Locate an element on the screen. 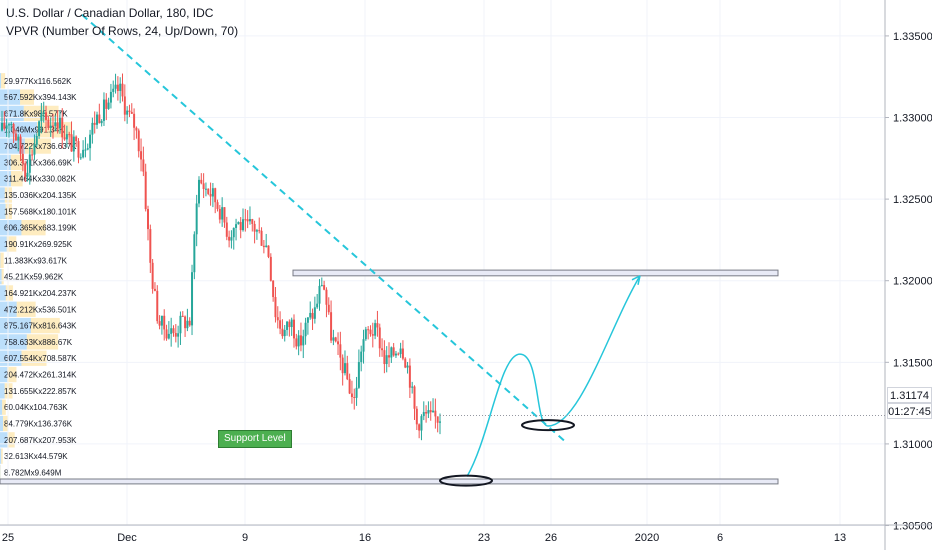 The height and width of the screenshot is (550, 932). vp-row-label: 164.921Kx204.237K is located at coordinates (40, 293).